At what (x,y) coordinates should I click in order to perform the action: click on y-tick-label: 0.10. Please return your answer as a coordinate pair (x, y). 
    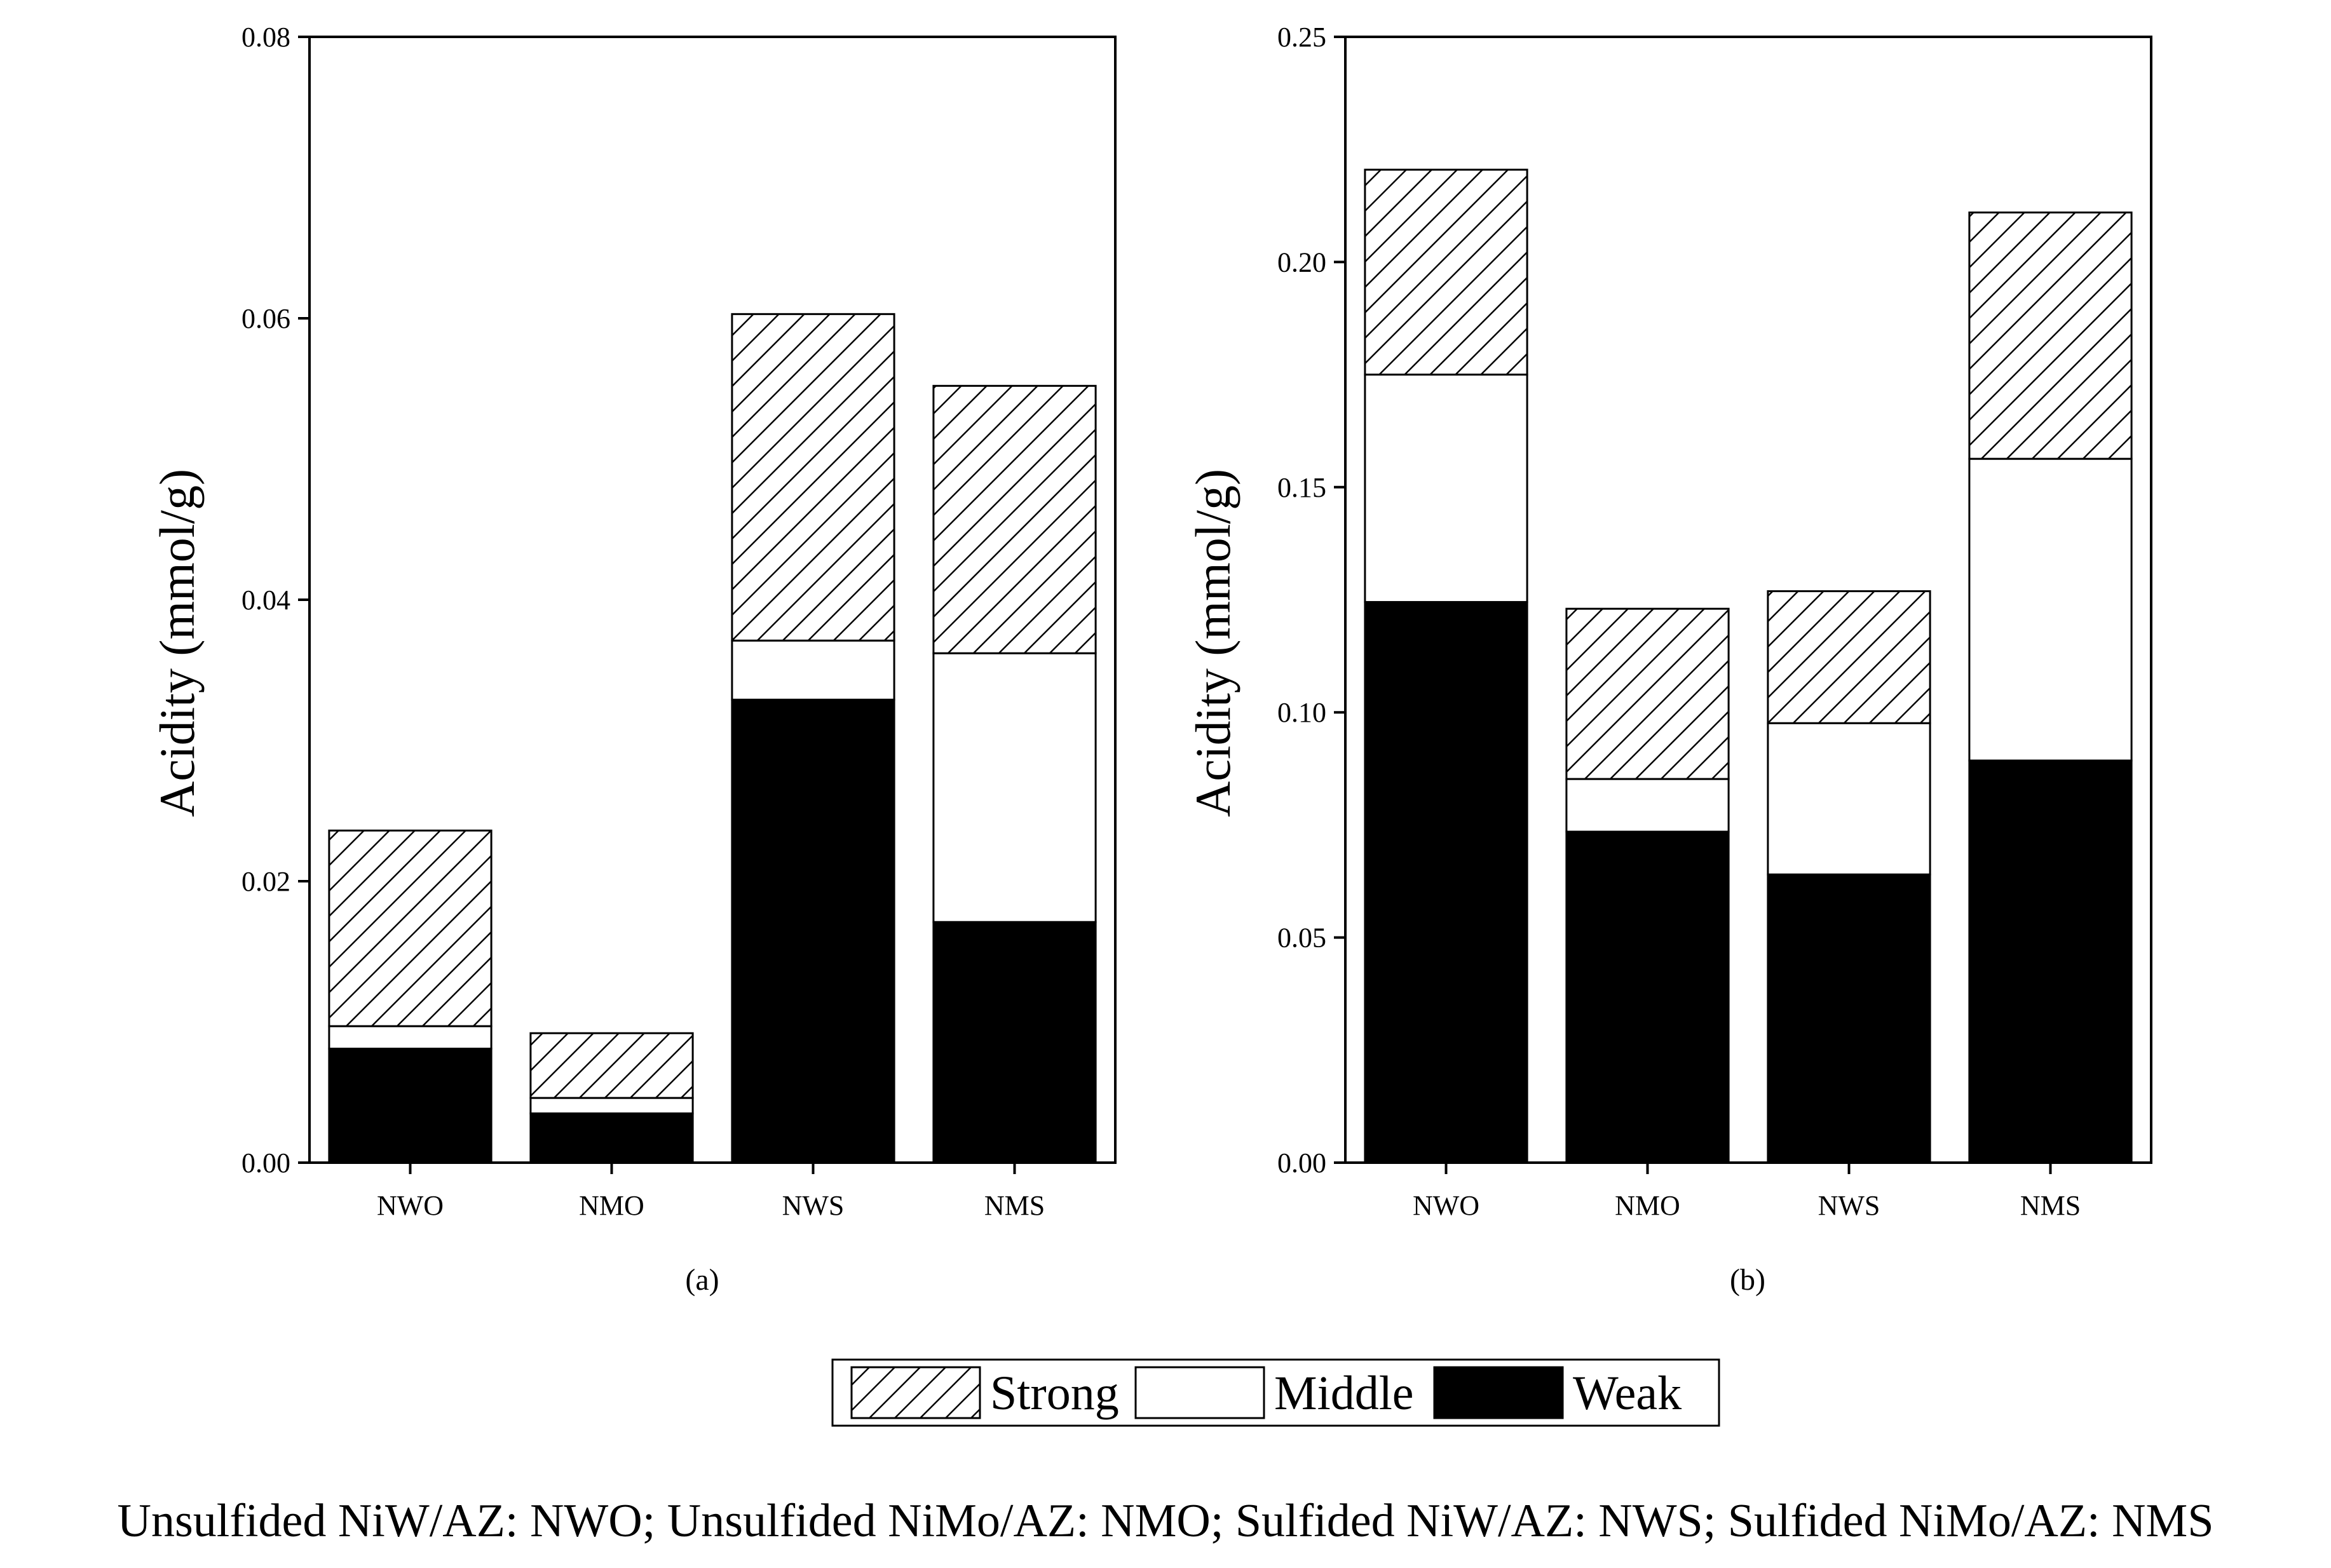
    Looking at the image, I should click on (1301, 712).